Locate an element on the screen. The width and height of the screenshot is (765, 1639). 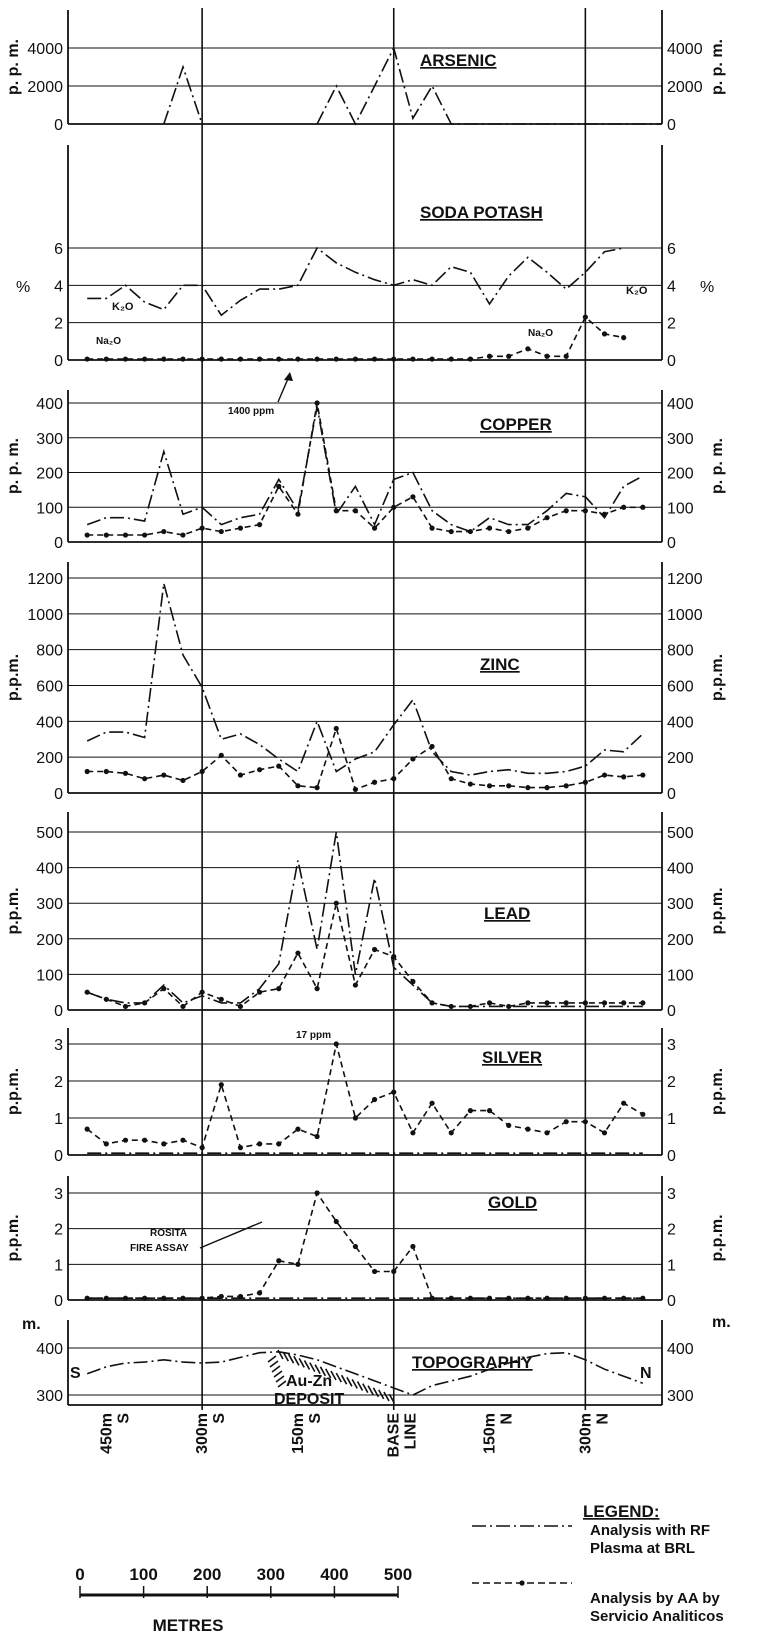
y-tick-right: 300 is located at coordinates (680, 904).